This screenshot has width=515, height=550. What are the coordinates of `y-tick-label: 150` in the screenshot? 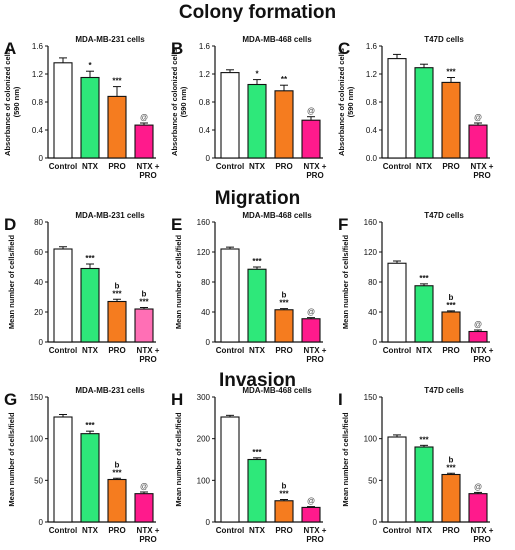 It's located at (371, 397).